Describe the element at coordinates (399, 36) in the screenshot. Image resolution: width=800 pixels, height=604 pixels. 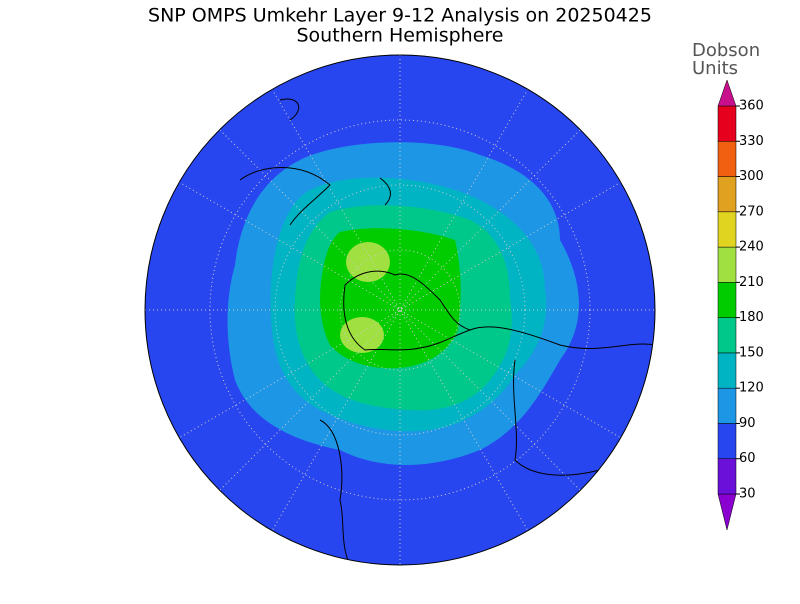
I see `subtitle: Southern Hemisphere` at that location.